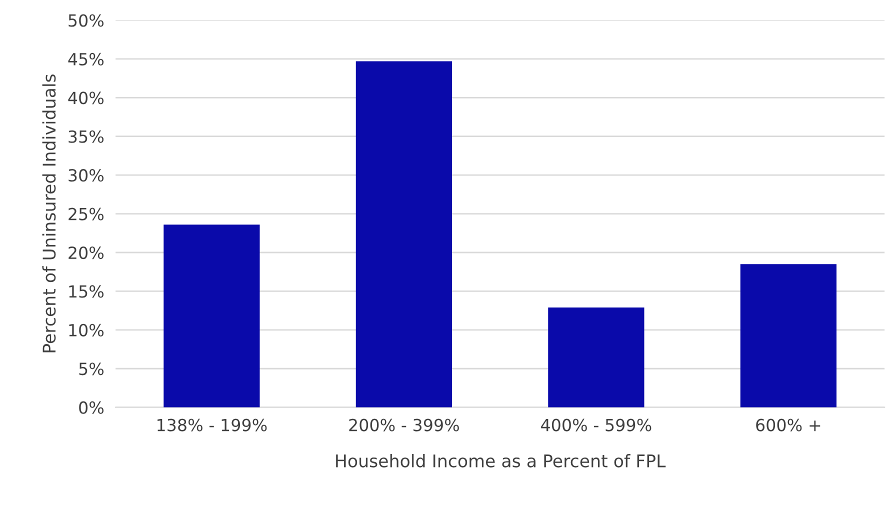  What do you see at coordinates (86, 253) in the screenshot?
I see `y-tick-label: 20%` at bounding box center [86, 253].